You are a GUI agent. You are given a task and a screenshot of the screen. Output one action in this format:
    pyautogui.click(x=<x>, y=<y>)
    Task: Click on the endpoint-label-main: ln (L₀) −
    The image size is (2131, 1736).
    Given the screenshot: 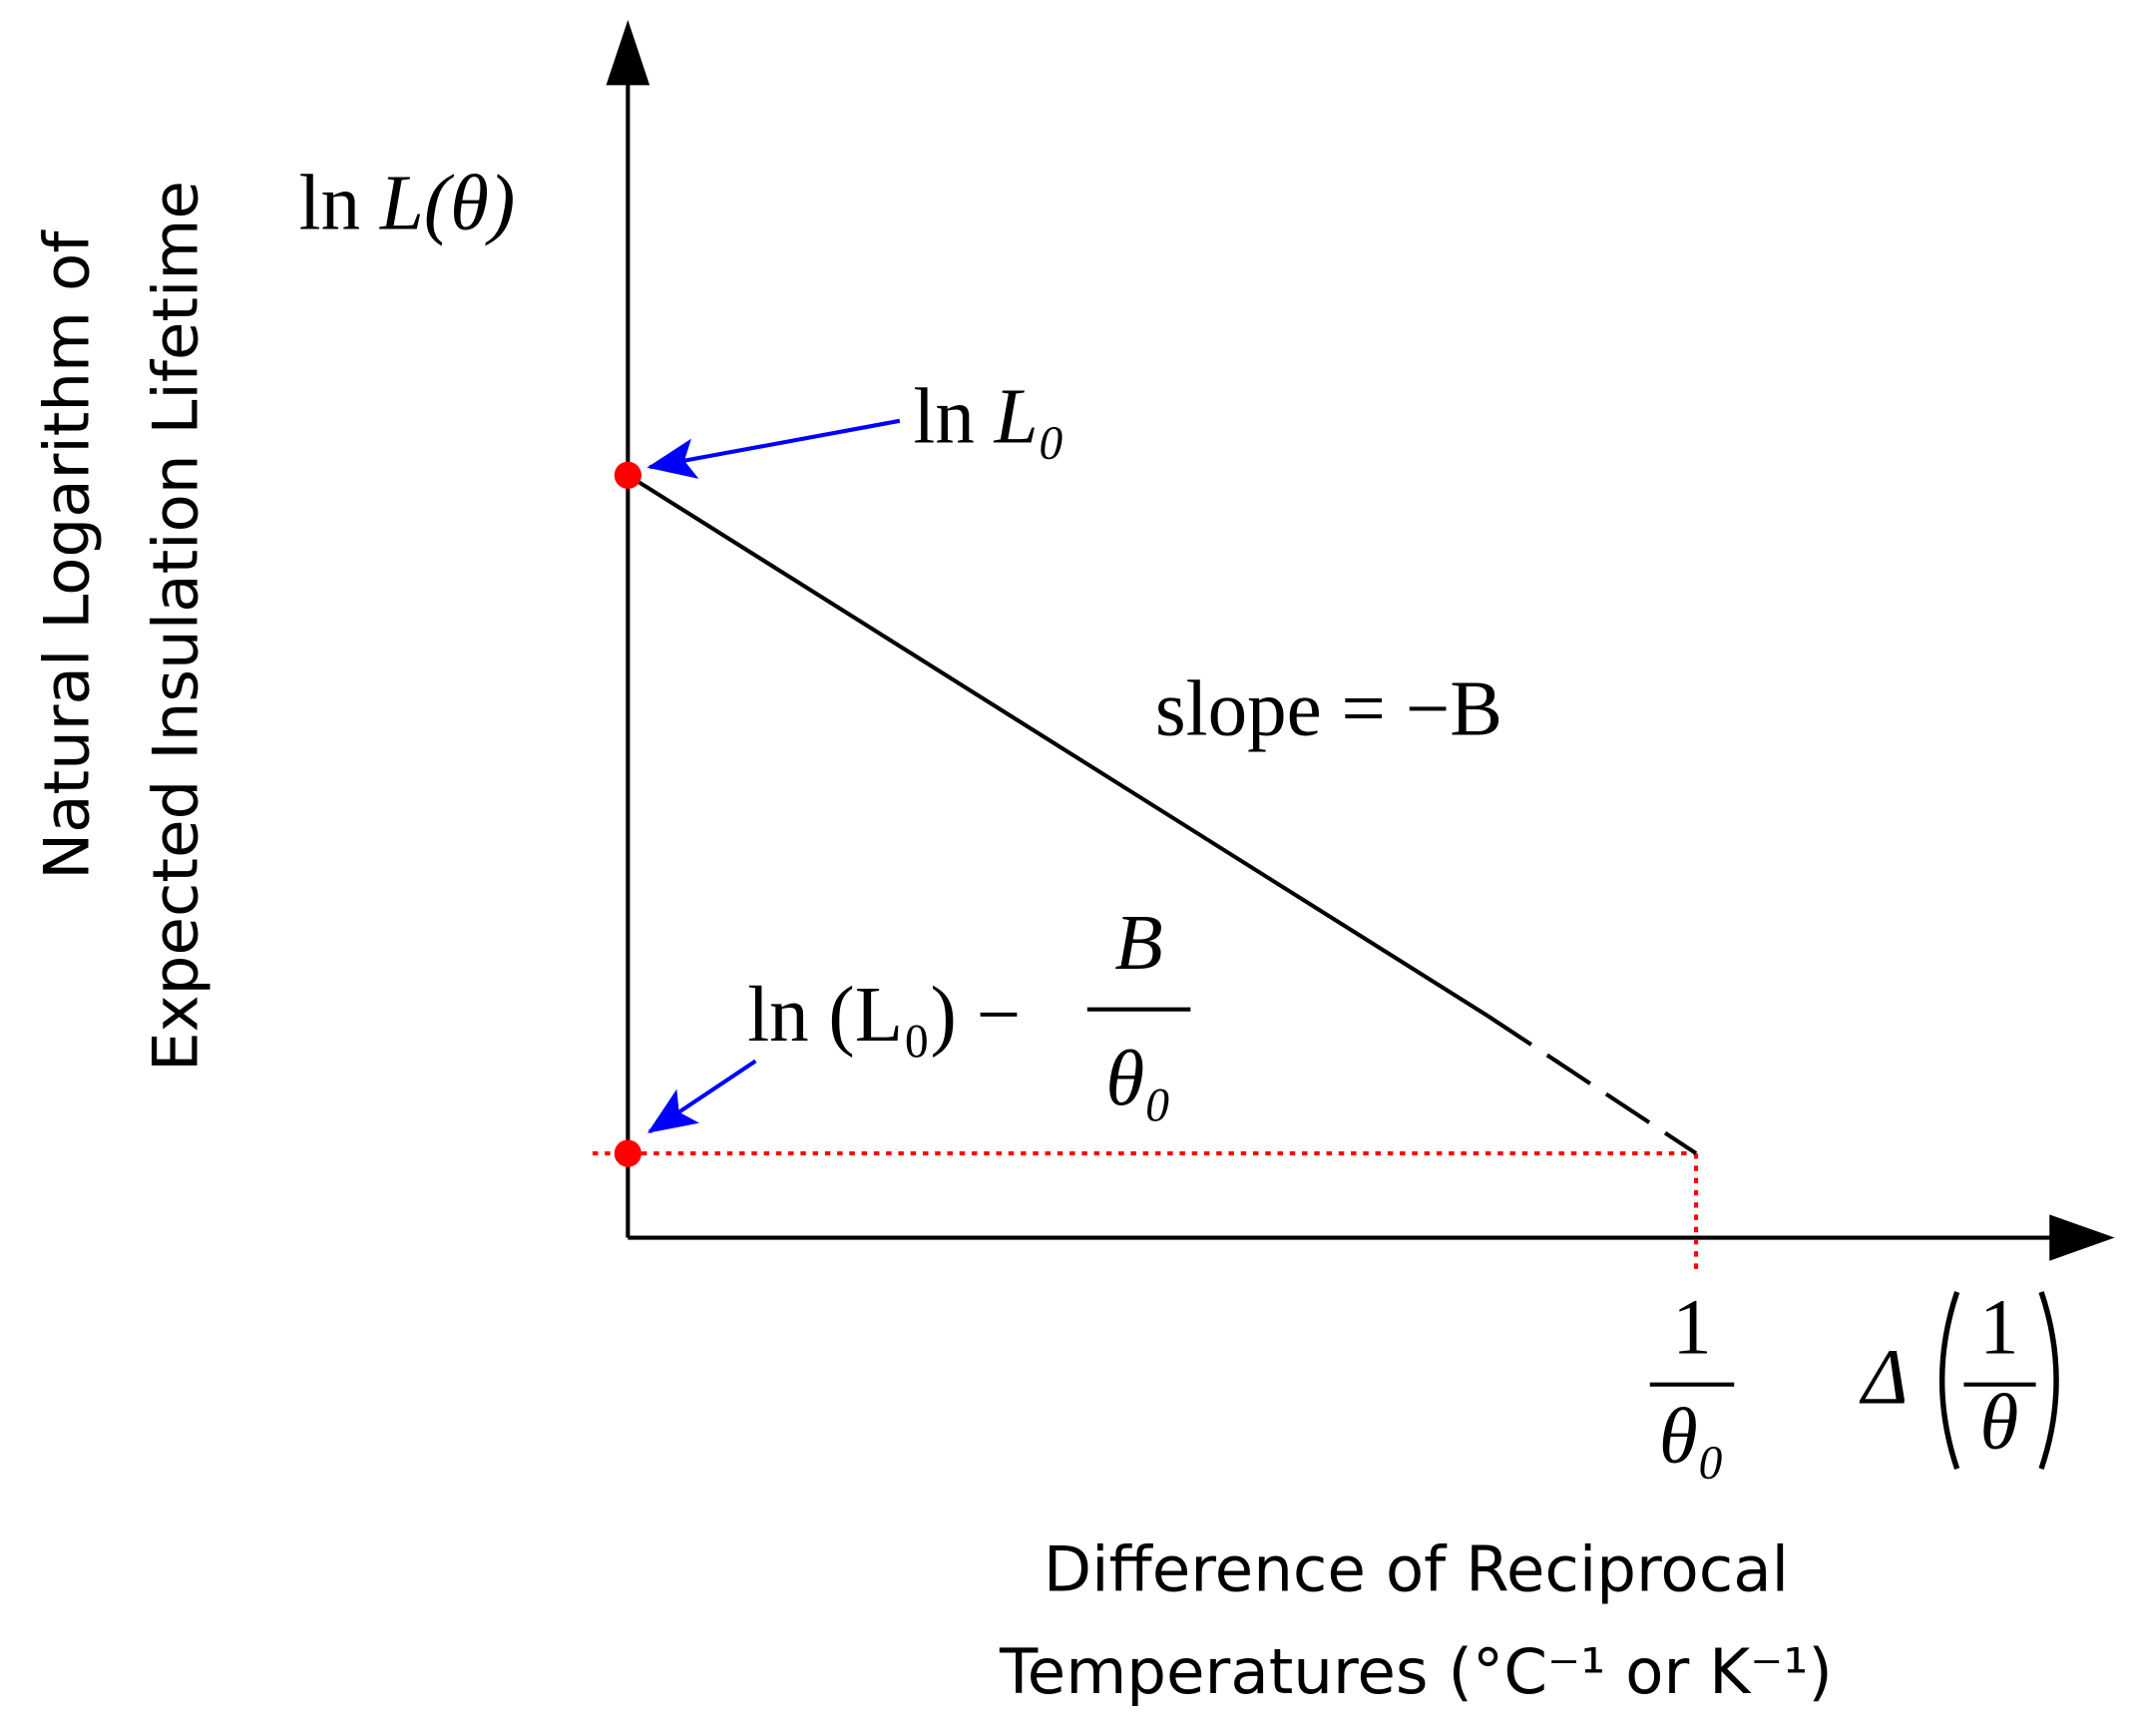 What is the action you would take?
    pyautogui.click(x=884, y=1015)
    